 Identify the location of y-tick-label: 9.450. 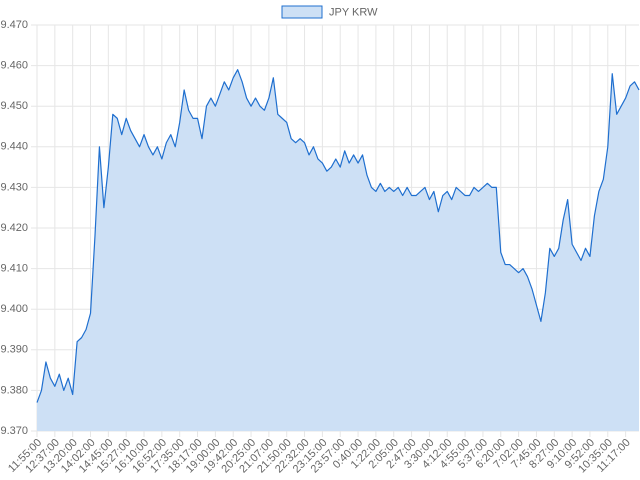
(14, 106).